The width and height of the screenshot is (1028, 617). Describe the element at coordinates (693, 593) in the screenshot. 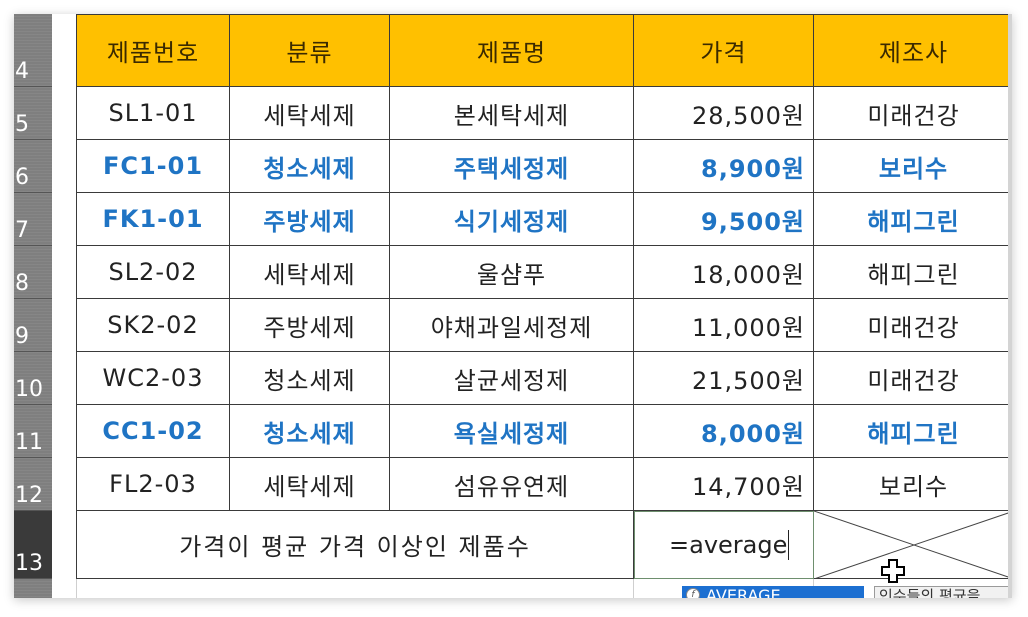

I see `function-icon: f` at that location.